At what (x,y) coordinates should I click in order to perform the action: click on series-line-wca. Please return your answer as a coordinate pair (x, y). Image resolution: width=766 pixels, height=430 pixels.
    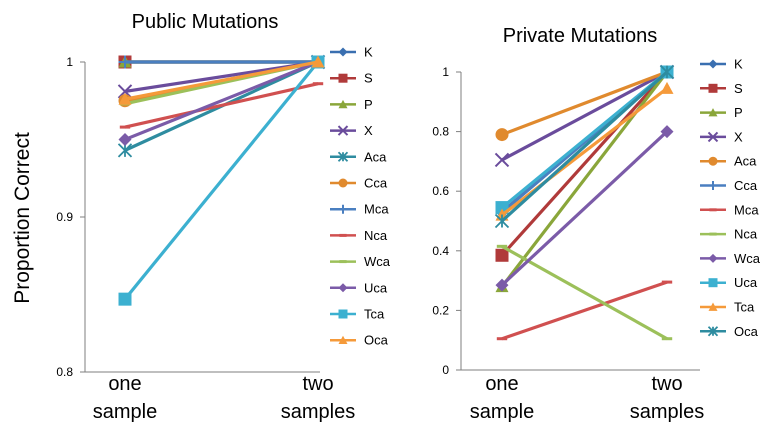
    Looking at the image, I should click on (584, 208).